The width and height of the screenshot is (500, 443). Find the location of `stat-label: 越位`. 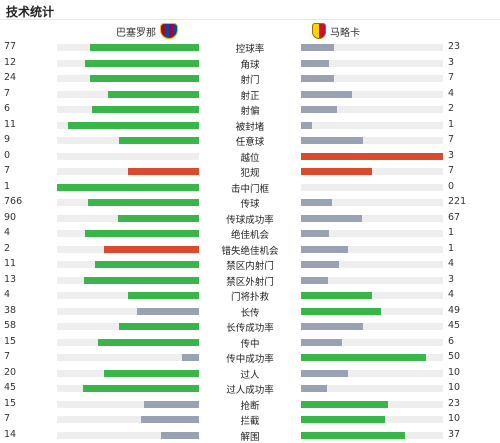

stat-label: 越位 is located at coordinates (250, 157).